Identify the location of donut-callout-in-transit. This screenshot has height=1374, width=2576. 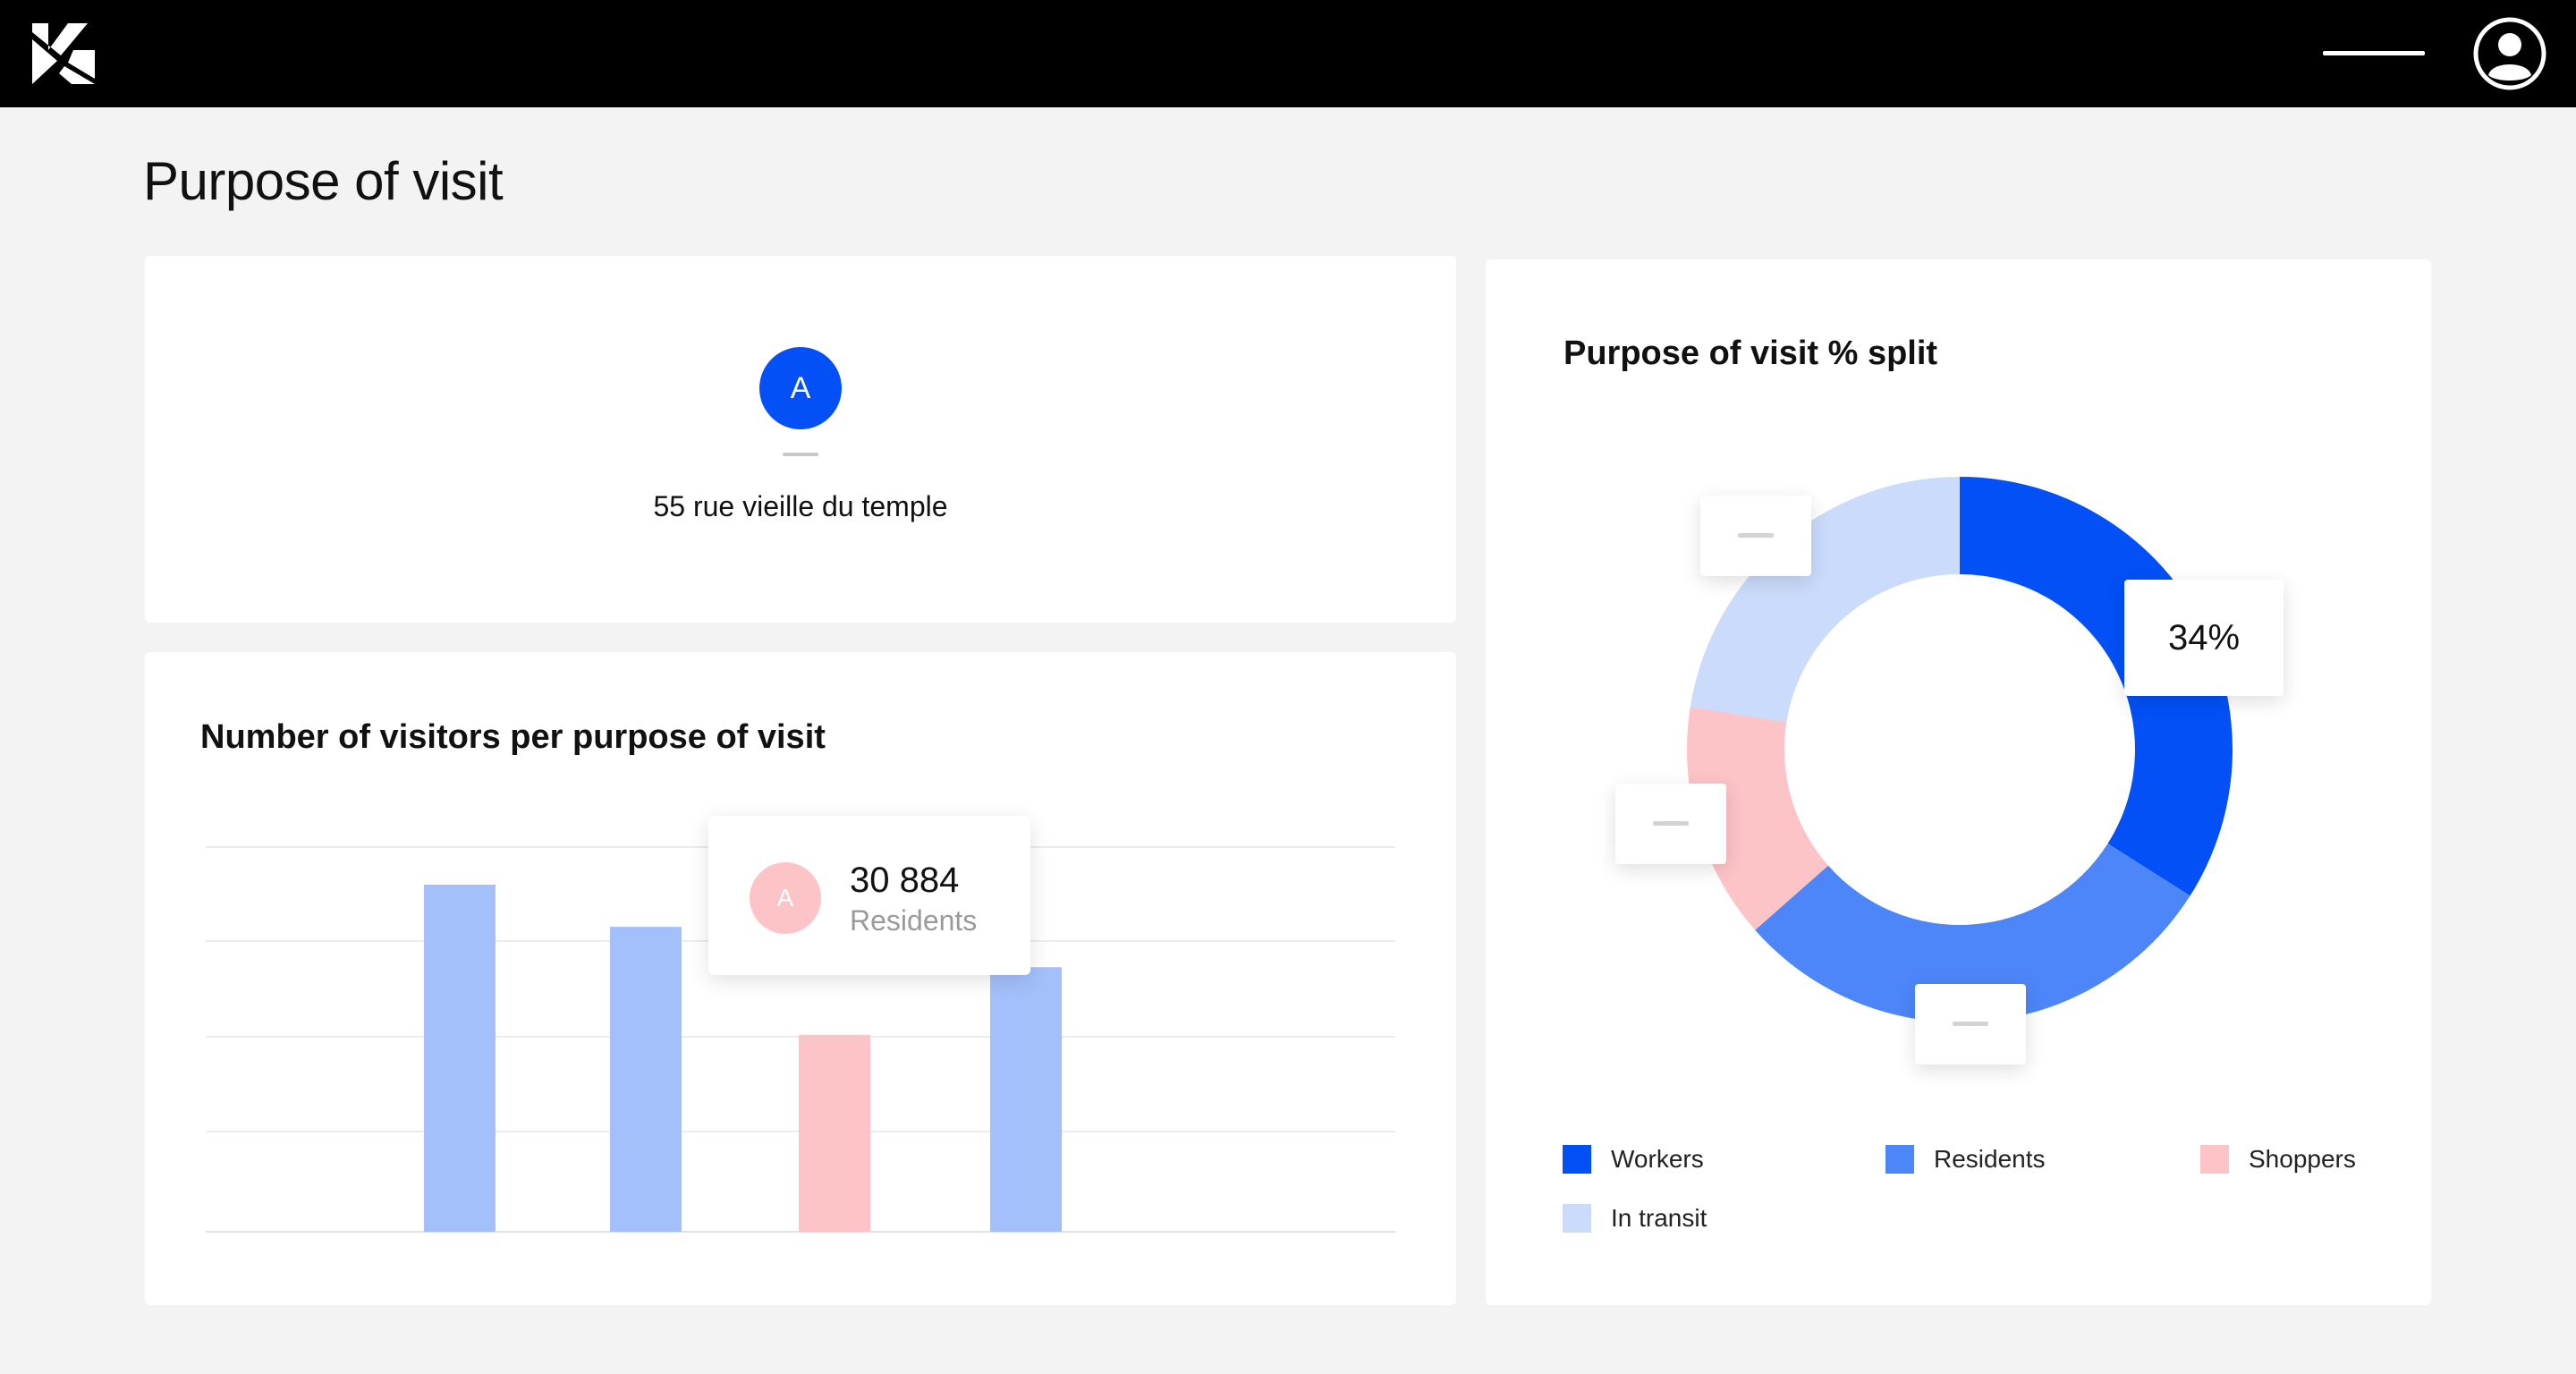
(1755, 536).